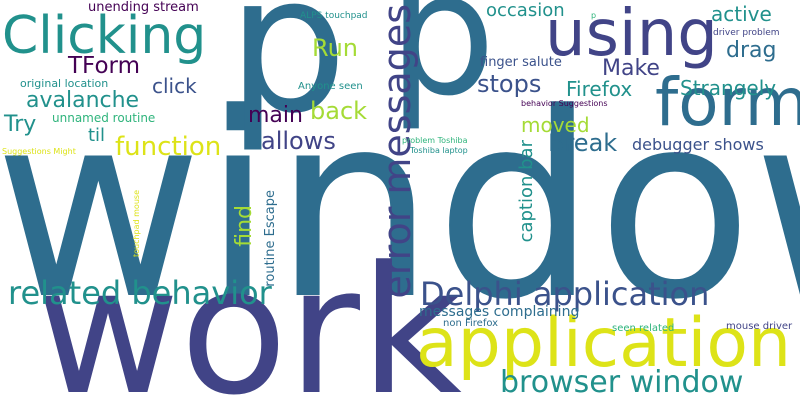 This screenshot has width=800, height=400. I want to click on word-tform: TForm, so click(104, 66).